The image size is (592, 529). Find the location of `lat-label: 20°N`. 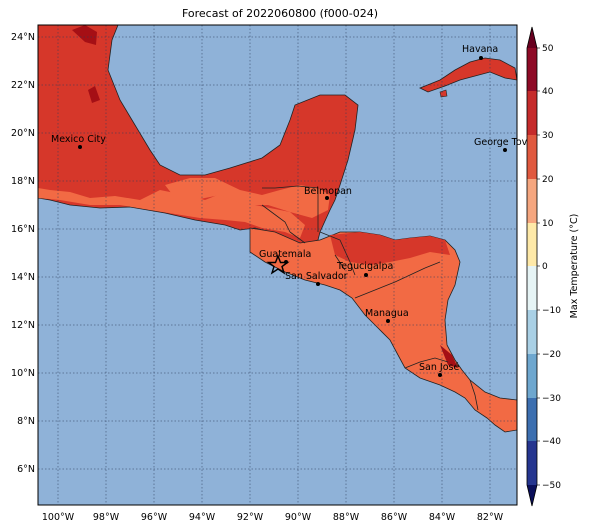

lat-label: 20°N is located at coordinates (23, 133).